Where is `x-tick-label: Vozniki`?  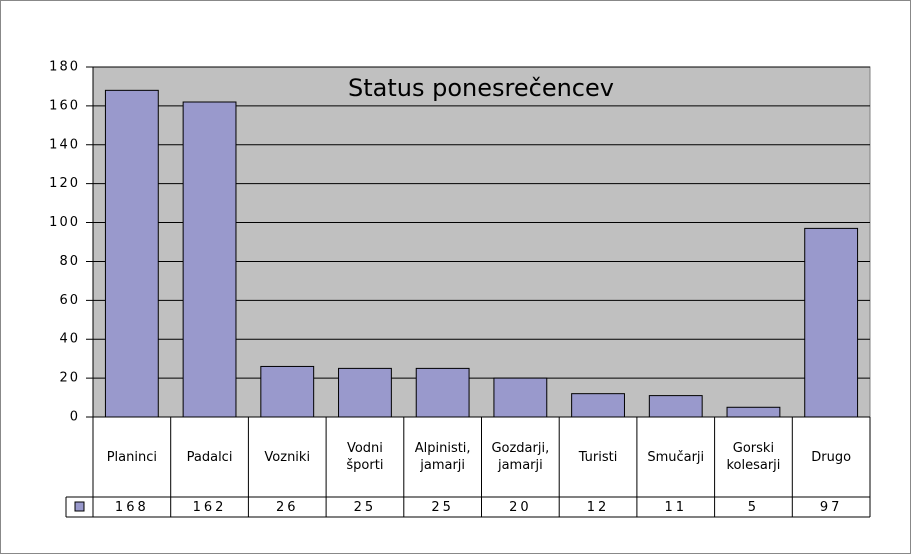 x-tick-label: Vozniki is located at coordinates (287, 457).